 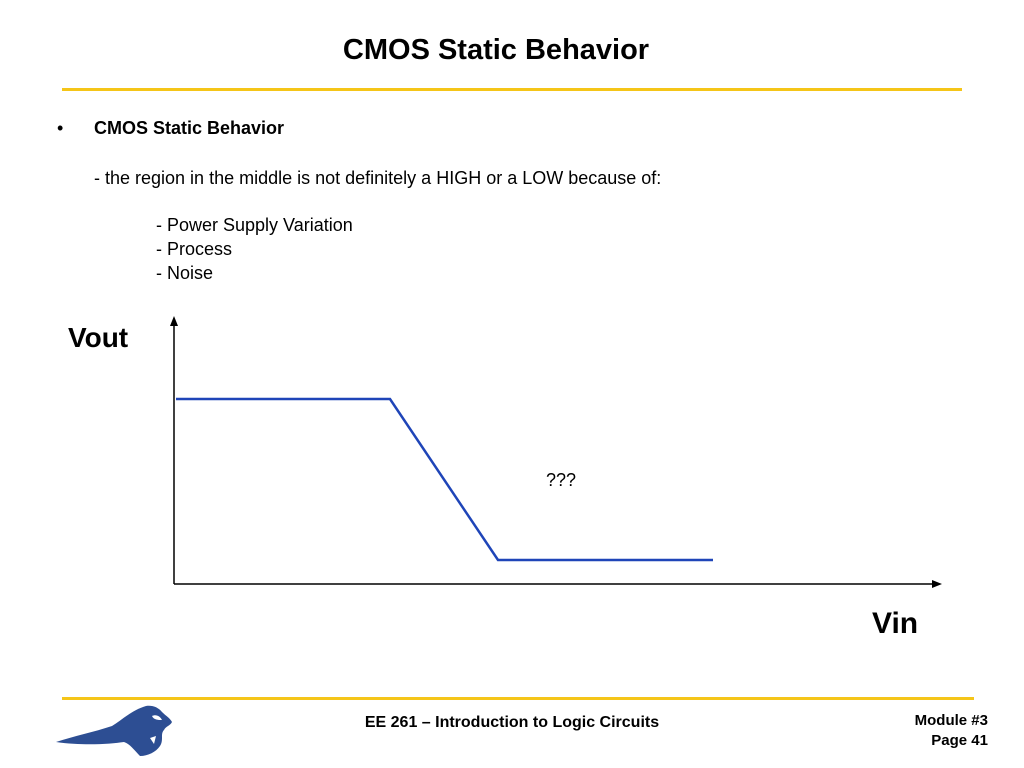 What do you see at coordinates (174, 321) in the screenshot?
I see `y-axis-arrowhead` at bounding box center [174, 321].